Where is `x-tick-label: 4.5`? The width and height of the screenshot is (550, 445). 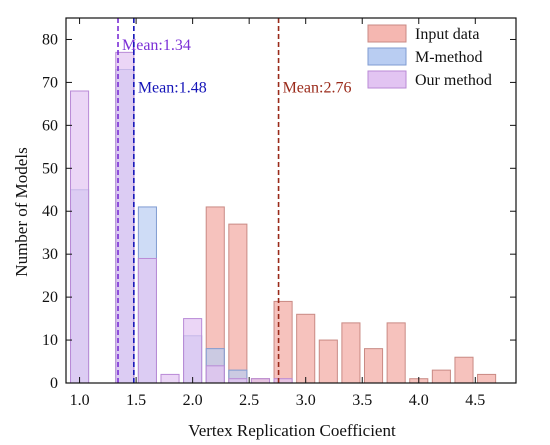 x-tick-label: 4.5 is located at coordinates (475, 400).